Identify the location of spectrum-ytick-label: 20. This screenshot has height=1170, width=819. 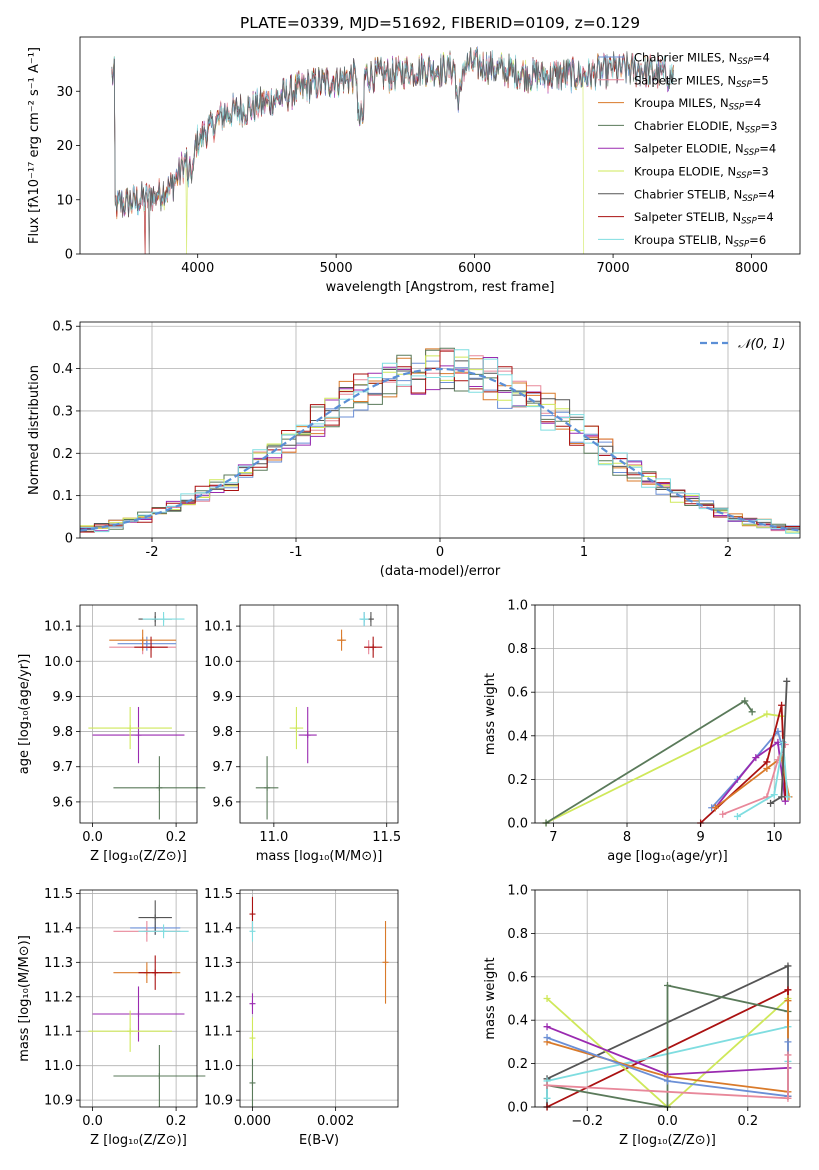
(64, 146).